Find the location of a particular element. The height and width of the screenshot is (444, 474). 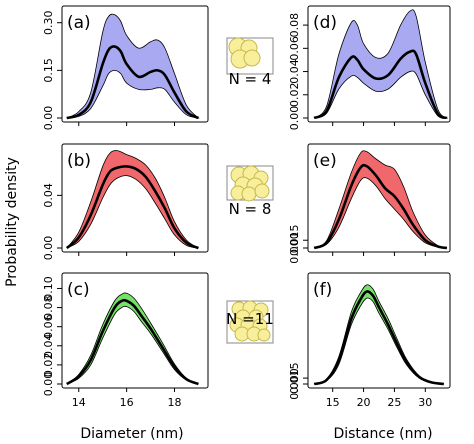

panel-tag: (f) is located at coordinates (322, 290).